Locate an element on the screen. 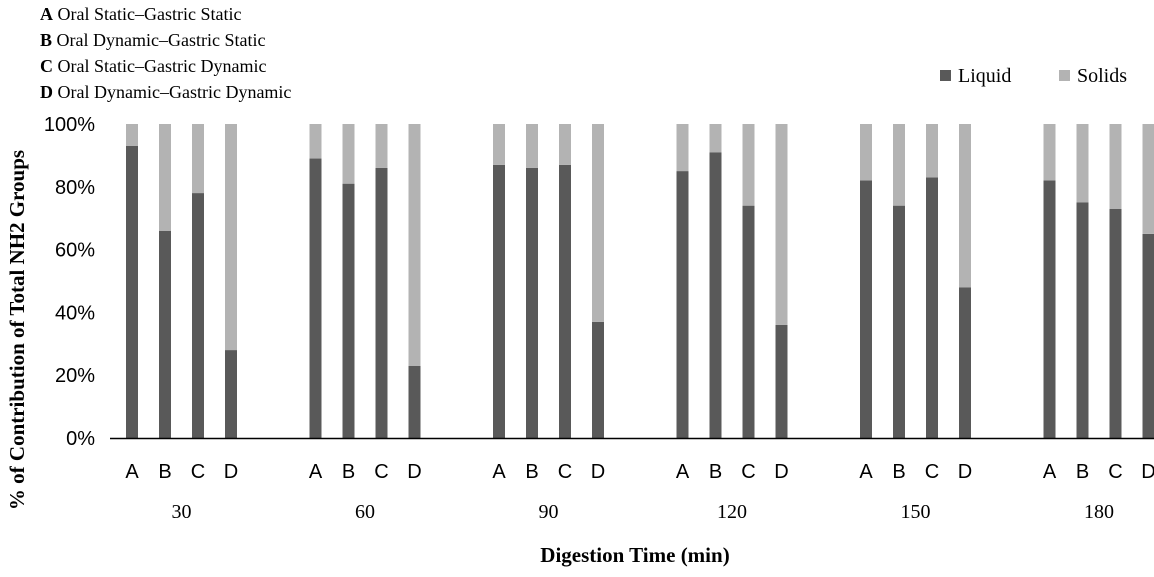 Image resolution: width=1154 pixels, height=577 pixels. x-group-label: 120 is located at coordinates (732, 512).